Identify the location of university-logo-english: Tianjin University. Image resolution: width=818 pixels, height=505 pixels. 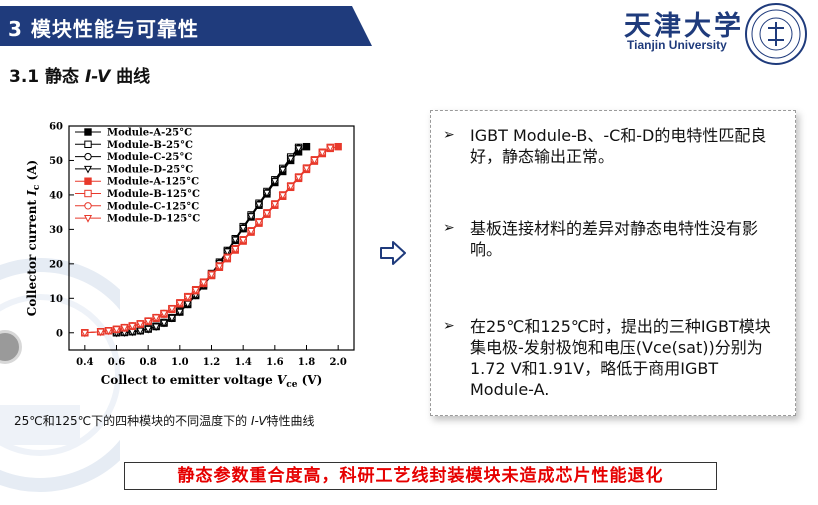
(677, 45).